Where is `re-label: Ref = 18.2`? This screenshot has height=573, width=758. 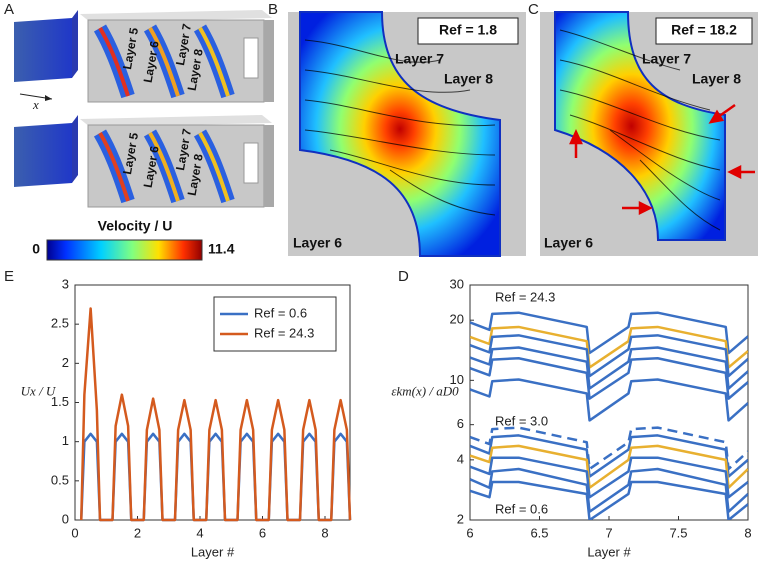
re-label: Ref = 18.2 is located at coordinates (704, 30).